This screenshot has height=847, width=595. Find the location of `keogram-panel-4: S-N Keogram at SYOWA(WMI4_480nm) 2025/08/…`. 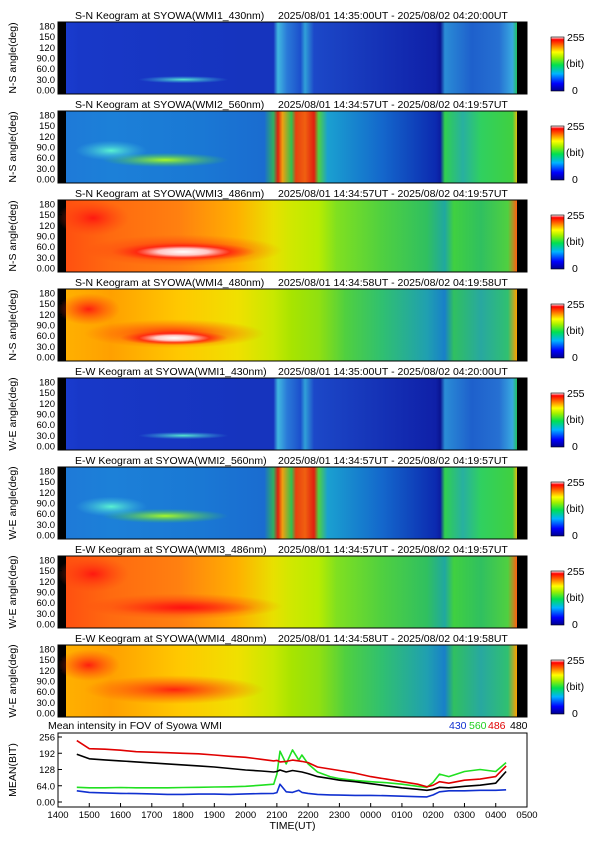

keogram-panel-4: S-N Keogram at SYOWA(WMI4_480nm) 2025/08/… is located at coordinates (296, 320).